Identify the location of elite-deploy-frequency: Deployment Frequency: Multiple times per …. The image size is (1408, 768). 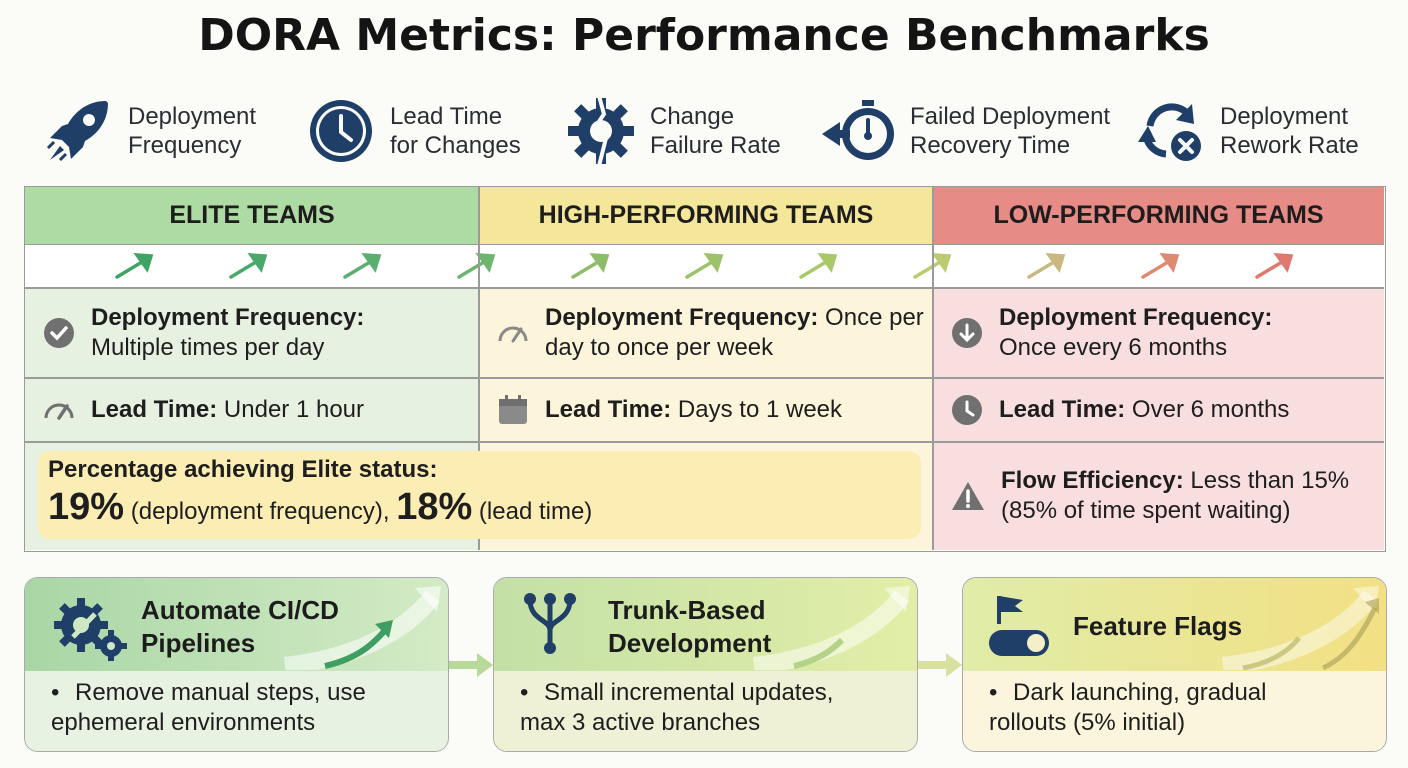
(252, 333).